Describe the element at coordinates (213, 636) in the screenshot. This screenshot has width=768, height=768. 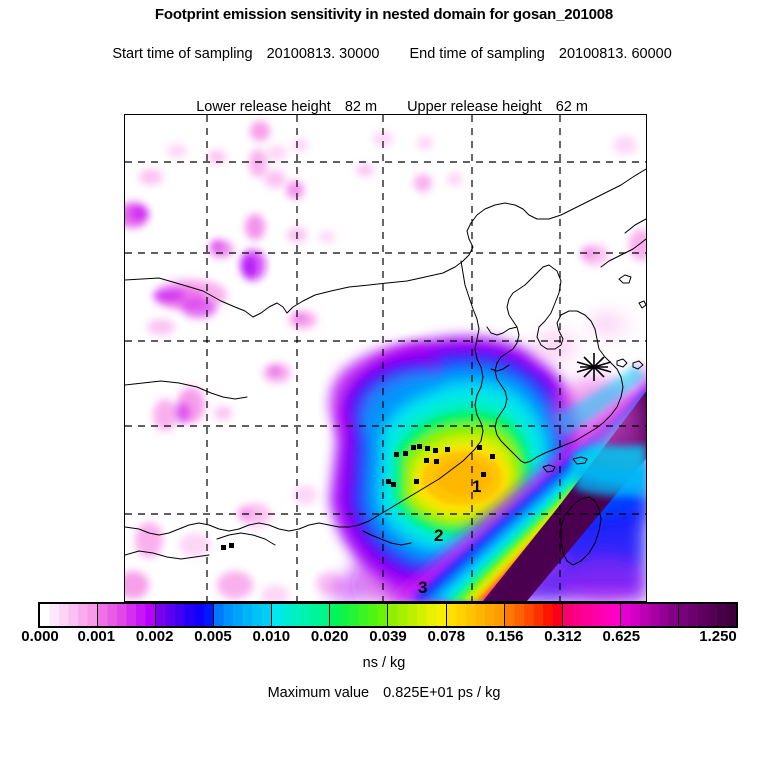
I see `colorbar-tick-3: 0.005` at that location.